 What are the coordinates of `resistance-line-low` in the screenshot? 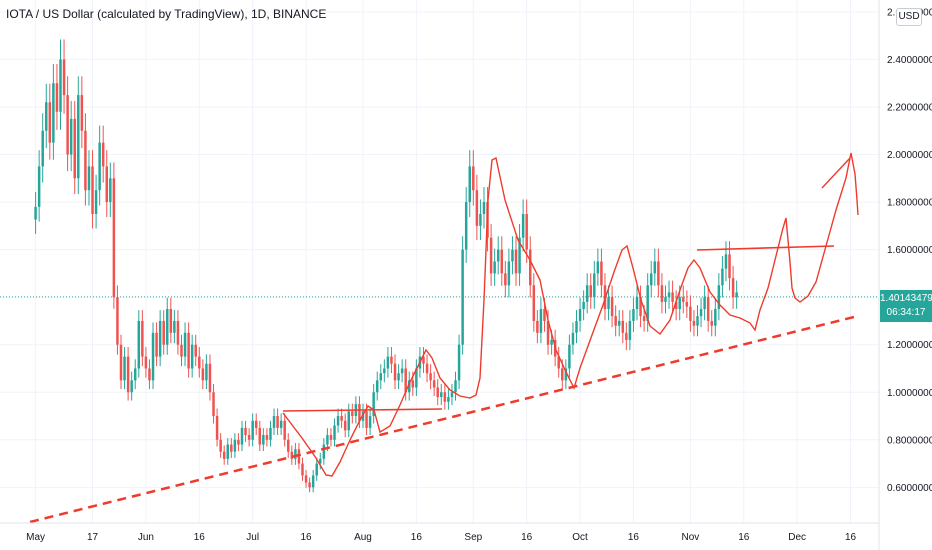 It's located at (362, 410).